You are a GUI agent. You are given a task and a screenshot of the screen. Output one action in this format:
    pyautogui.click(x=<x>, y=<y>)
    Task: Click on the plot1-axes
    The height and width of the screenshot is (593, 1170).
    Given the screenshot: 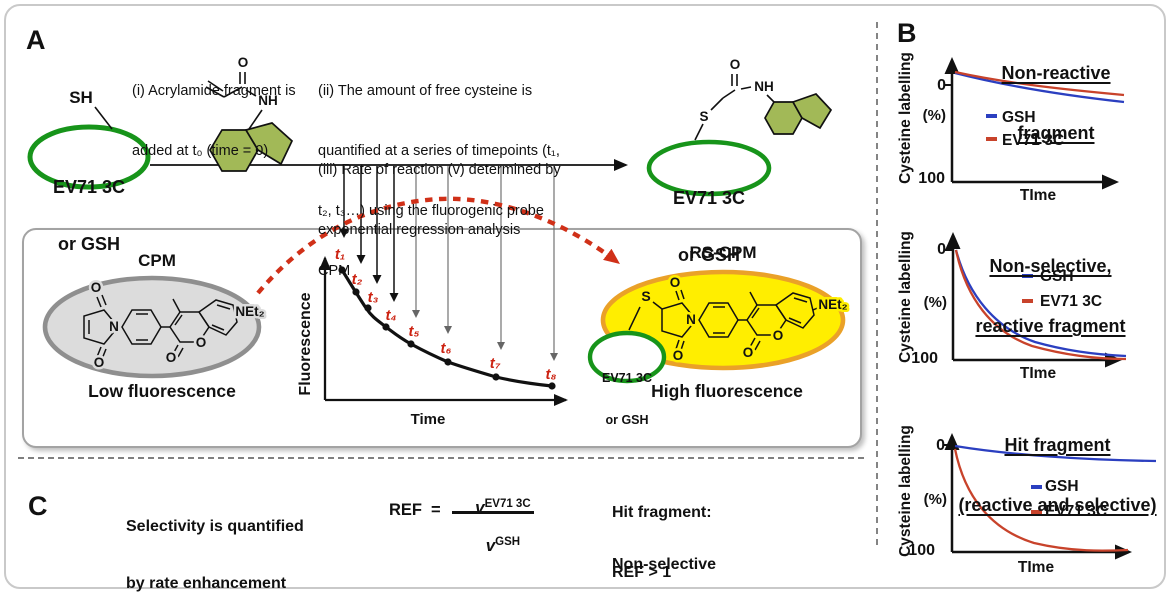 What is the action you would take?
    pyautogui.click(x=1031, y=123)
    